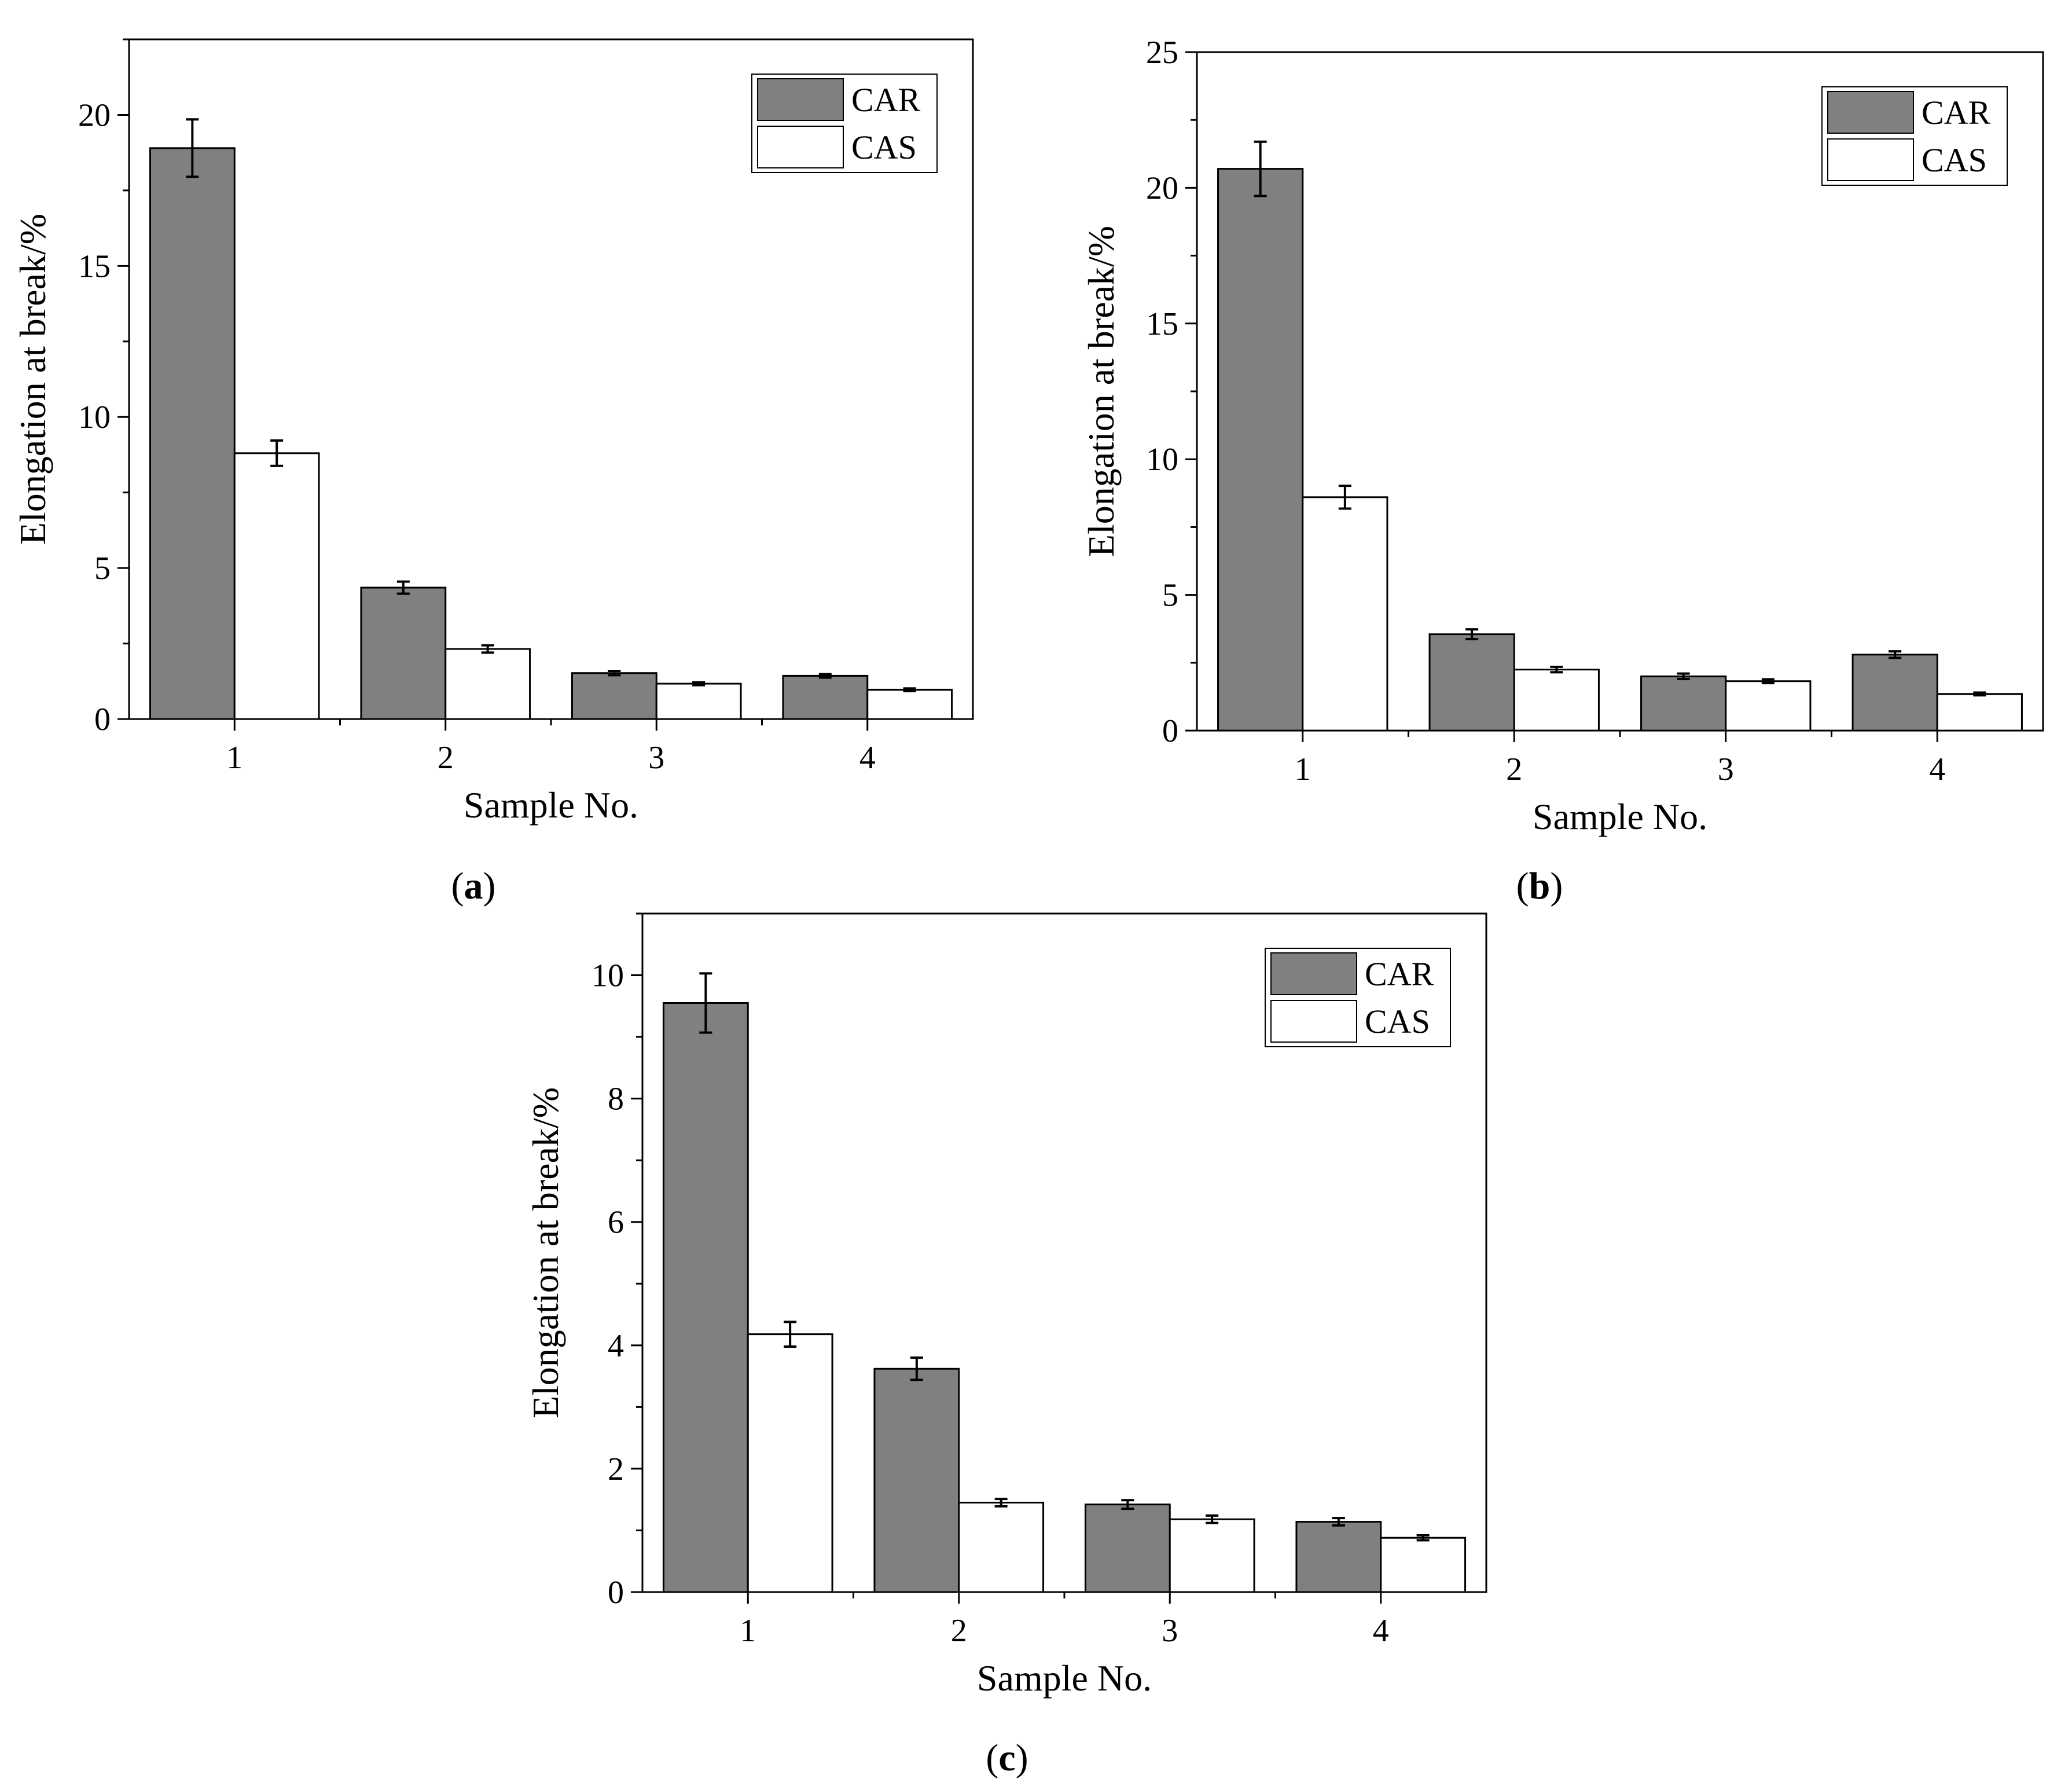  What do you see at coordinates (616, 1469) in the screenshot?
I see `y-tick-label: 2` at bounding box center [616, 1469].